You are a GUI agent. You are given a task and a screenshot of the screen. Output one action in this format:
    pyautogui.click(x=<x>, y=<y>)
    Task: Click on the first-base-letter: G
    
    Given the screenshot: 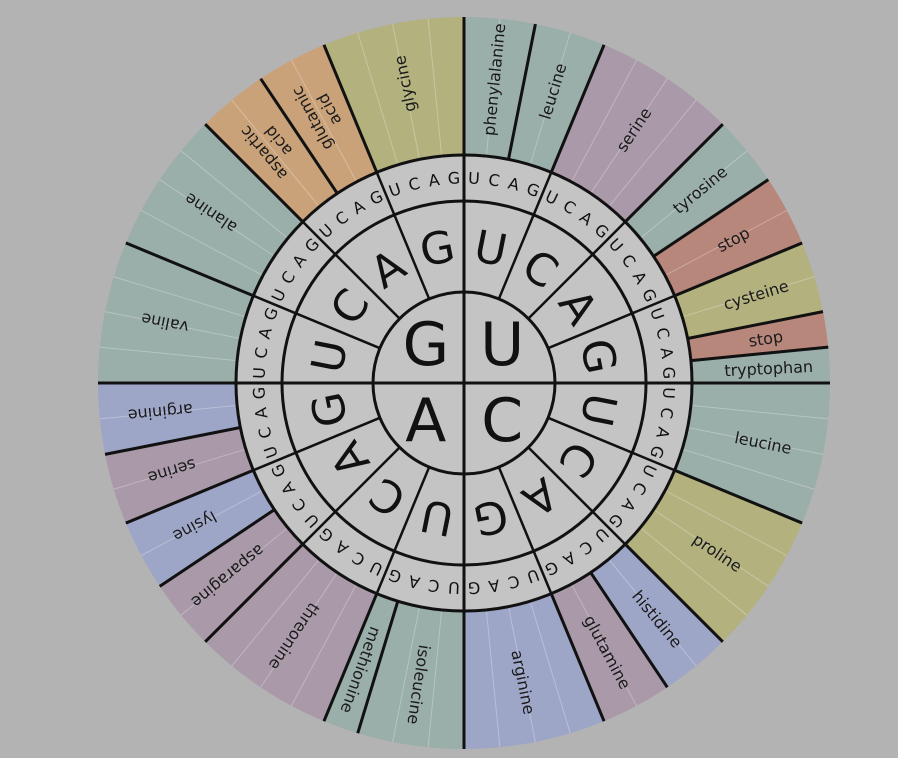 What is the action you would take?
    pyautogui.click(x=426, y=345)
    